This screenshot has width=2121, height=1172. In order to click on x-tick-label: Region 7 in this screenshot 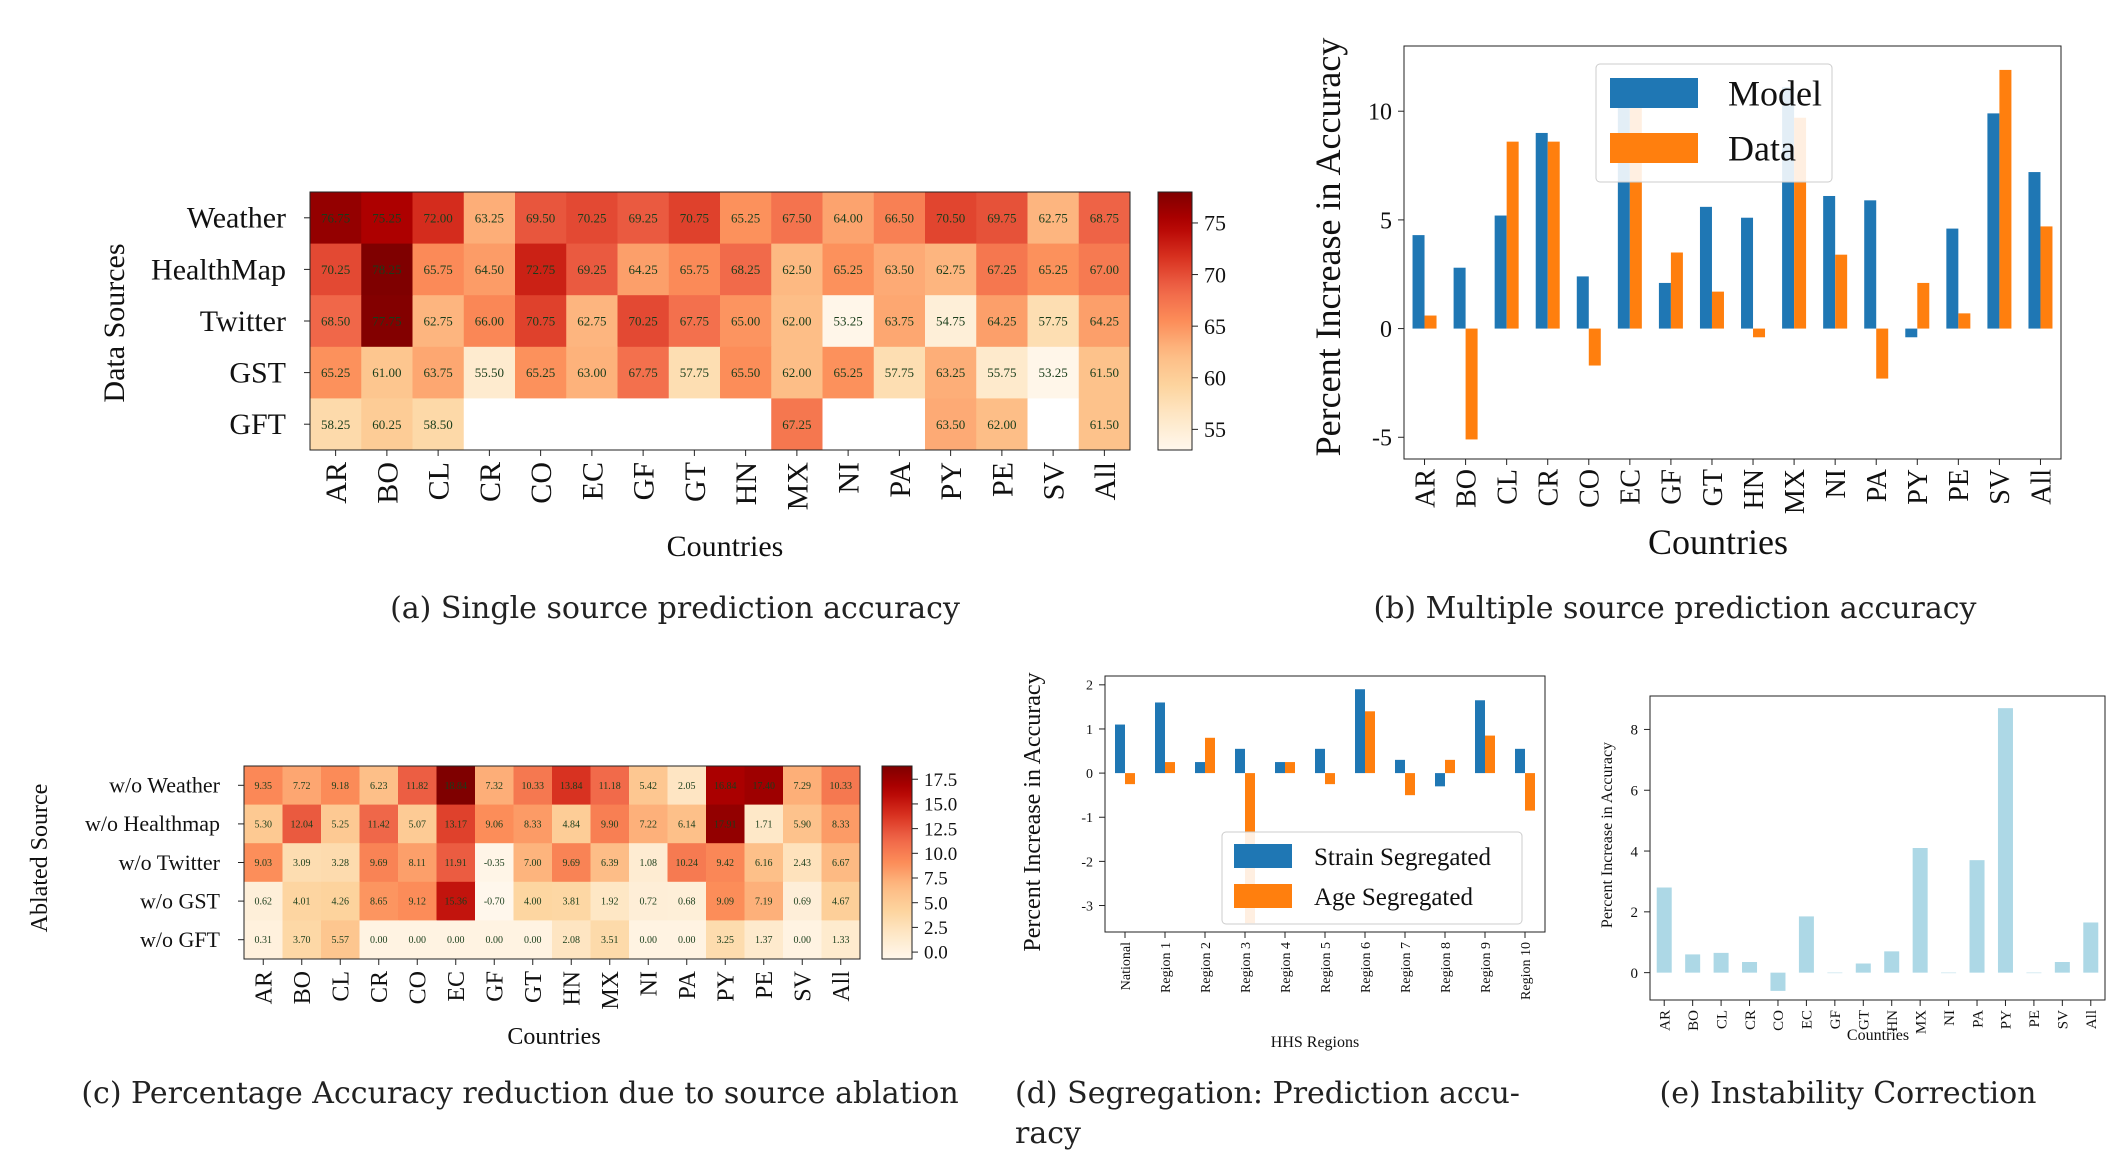, I will do `click(1406, 967)`.